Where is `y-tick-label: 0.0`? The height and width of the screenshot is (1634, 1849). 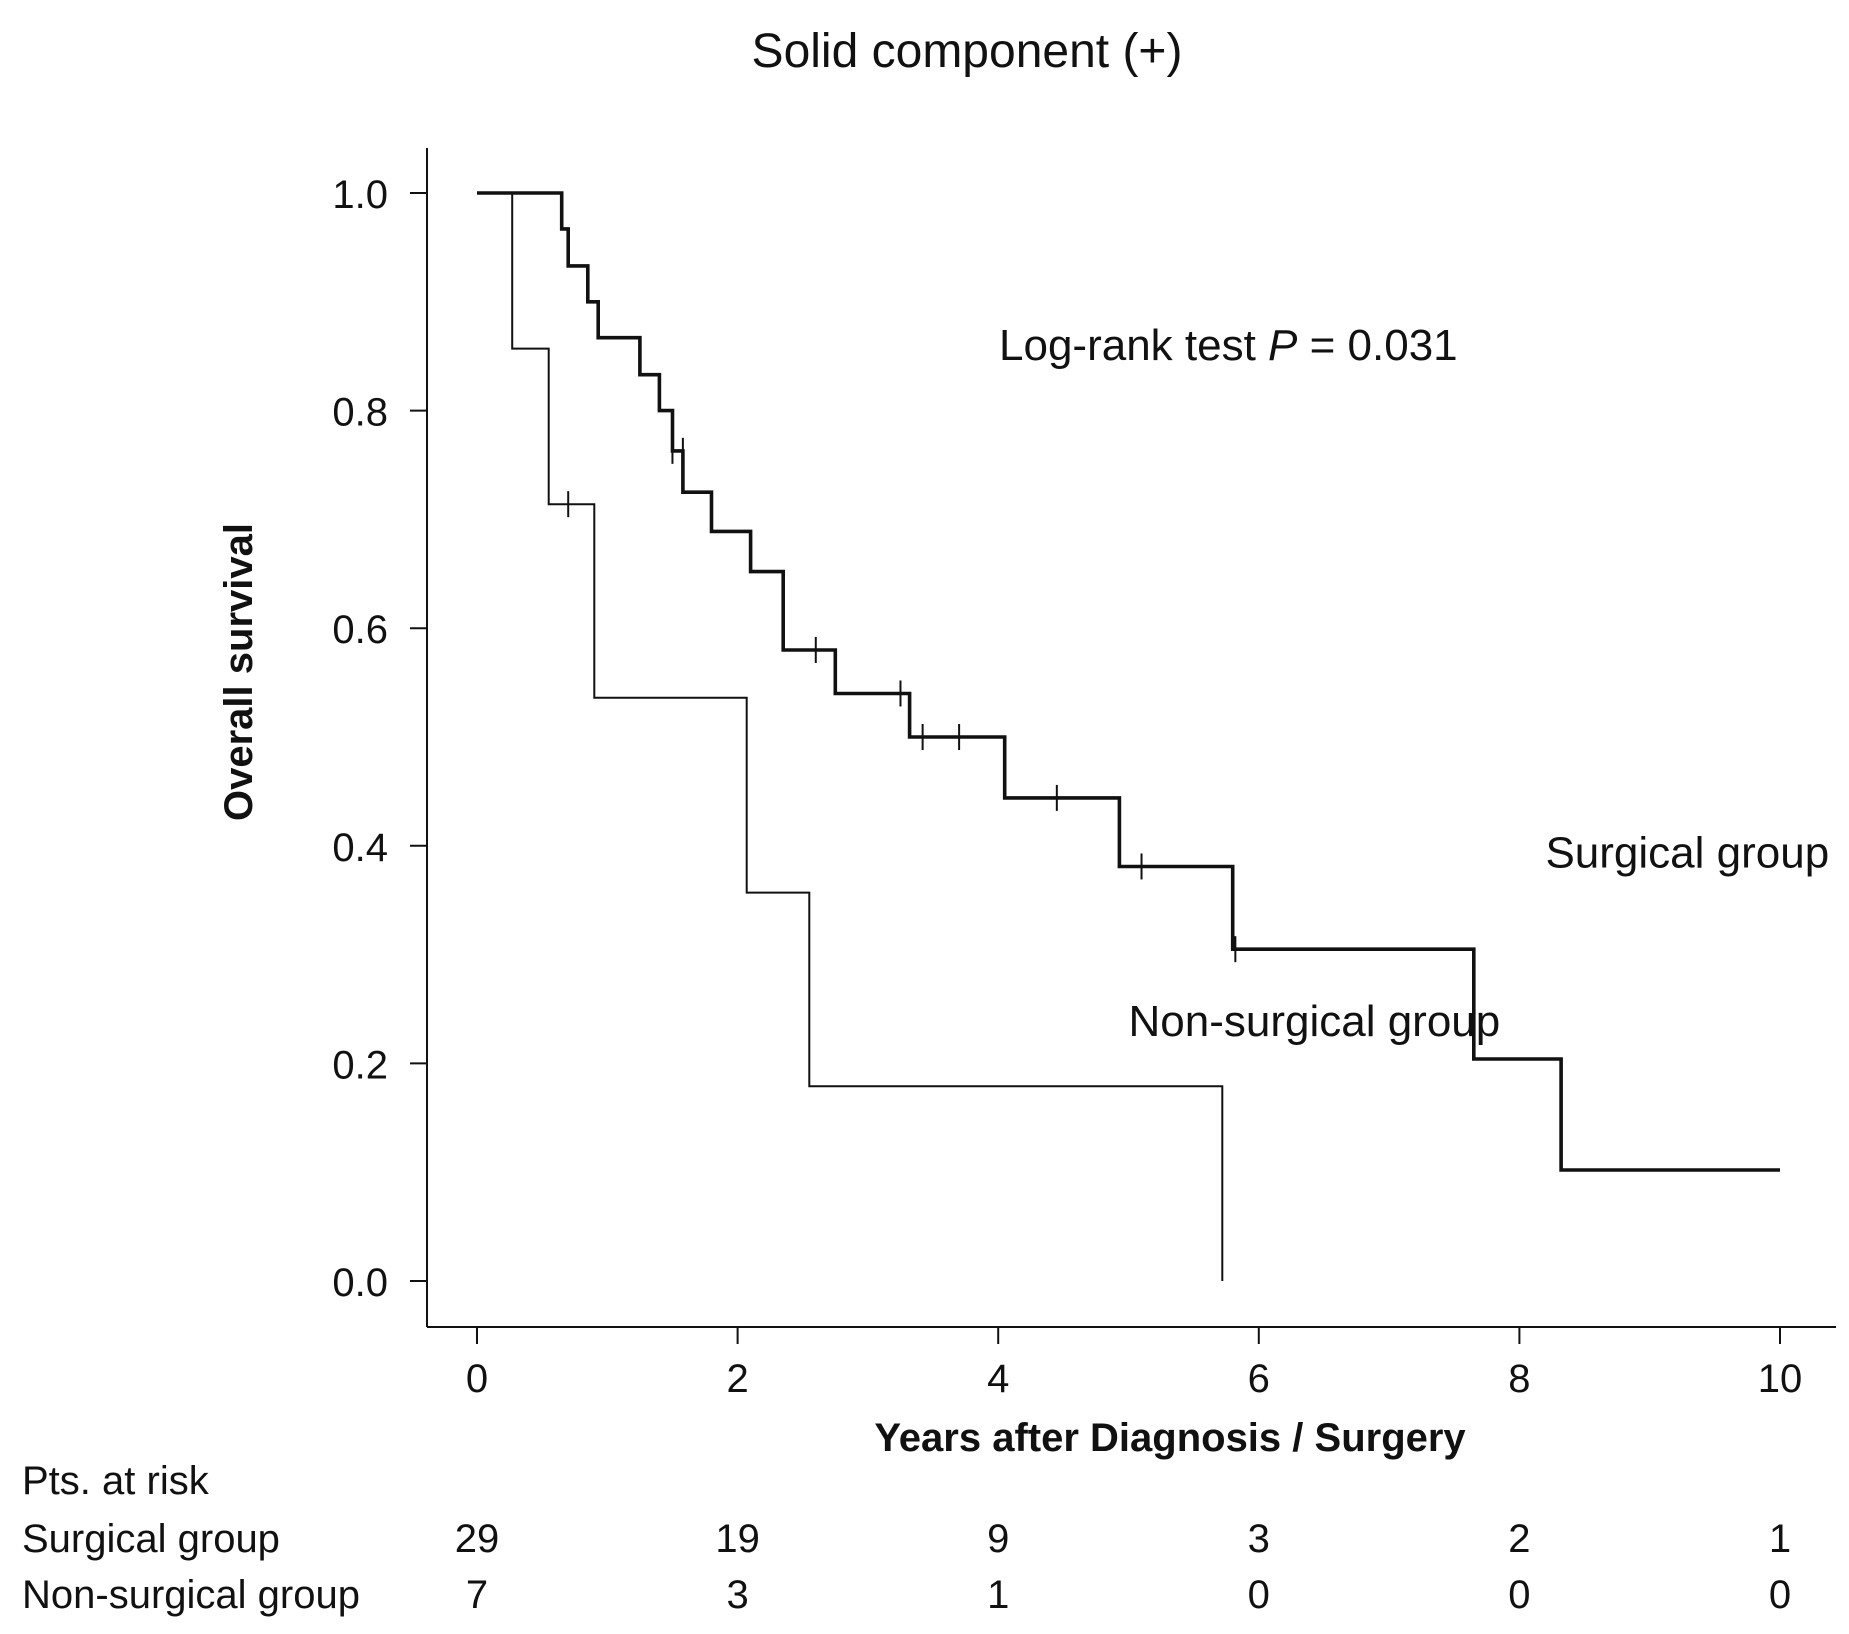 y-tick-label: 0.0 is located at coordinates (360, 1283).